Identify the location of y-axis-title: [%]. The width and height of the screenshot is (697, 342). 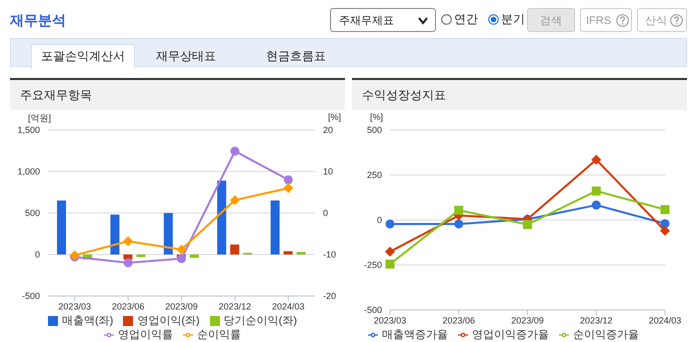
(377, 117).